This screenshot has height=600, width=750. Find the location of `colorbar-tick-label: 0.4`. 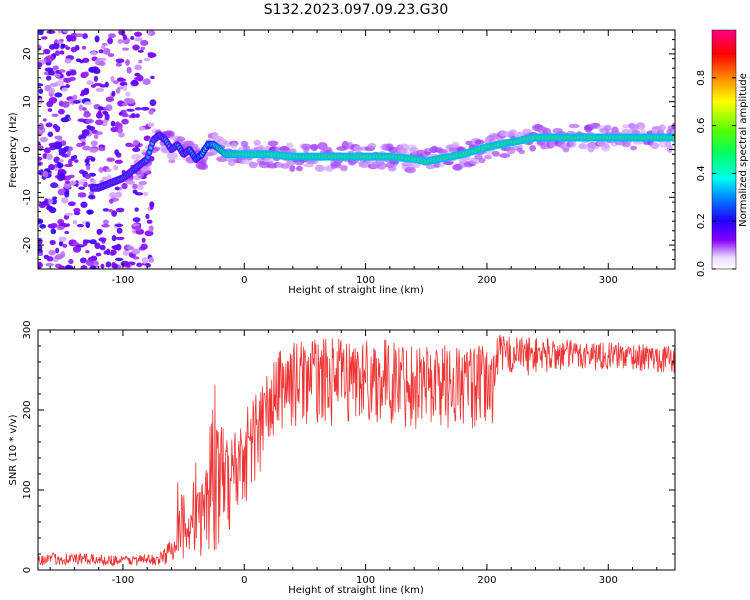

colorbar-tick-label: 0.4 is located at coordinates (701, 173).